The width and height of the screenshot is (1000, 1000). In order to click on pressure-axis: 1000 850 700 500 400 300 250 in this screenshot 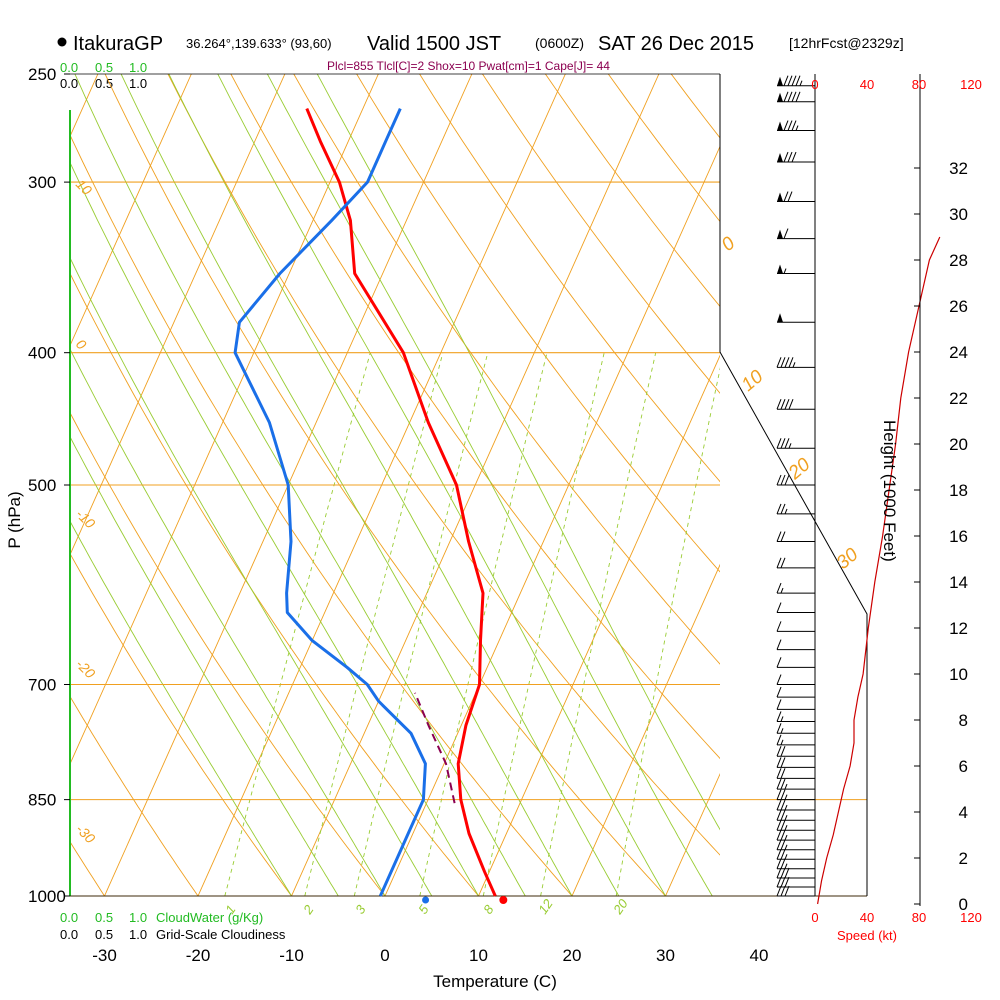, I will do `click(49, 485)`.